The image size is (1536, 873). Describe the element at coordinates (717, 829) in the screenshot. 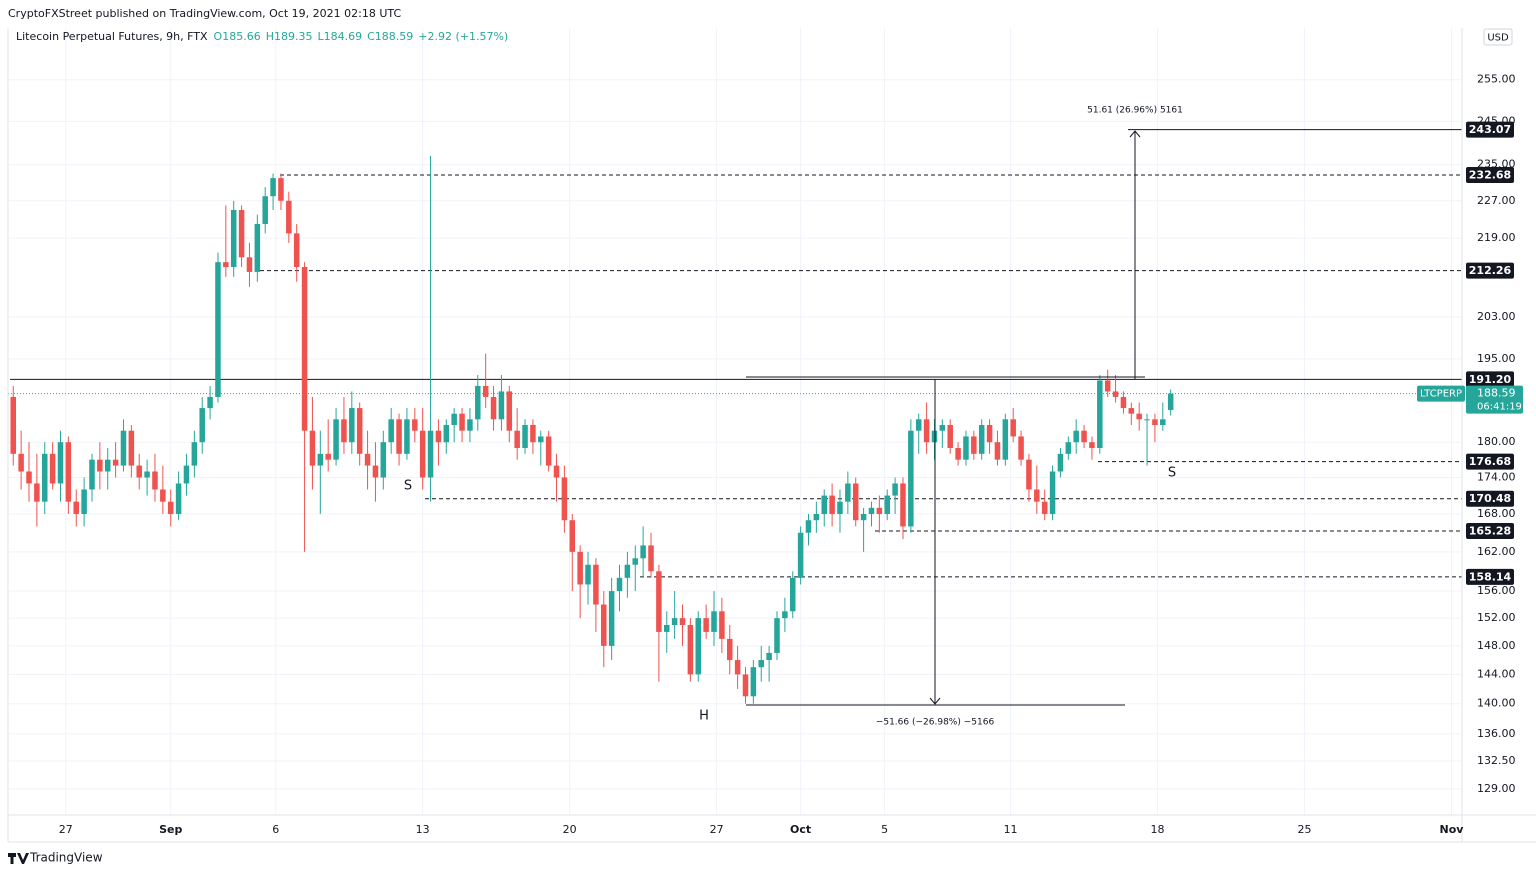

I see `x-tick-label: 27` at that location.